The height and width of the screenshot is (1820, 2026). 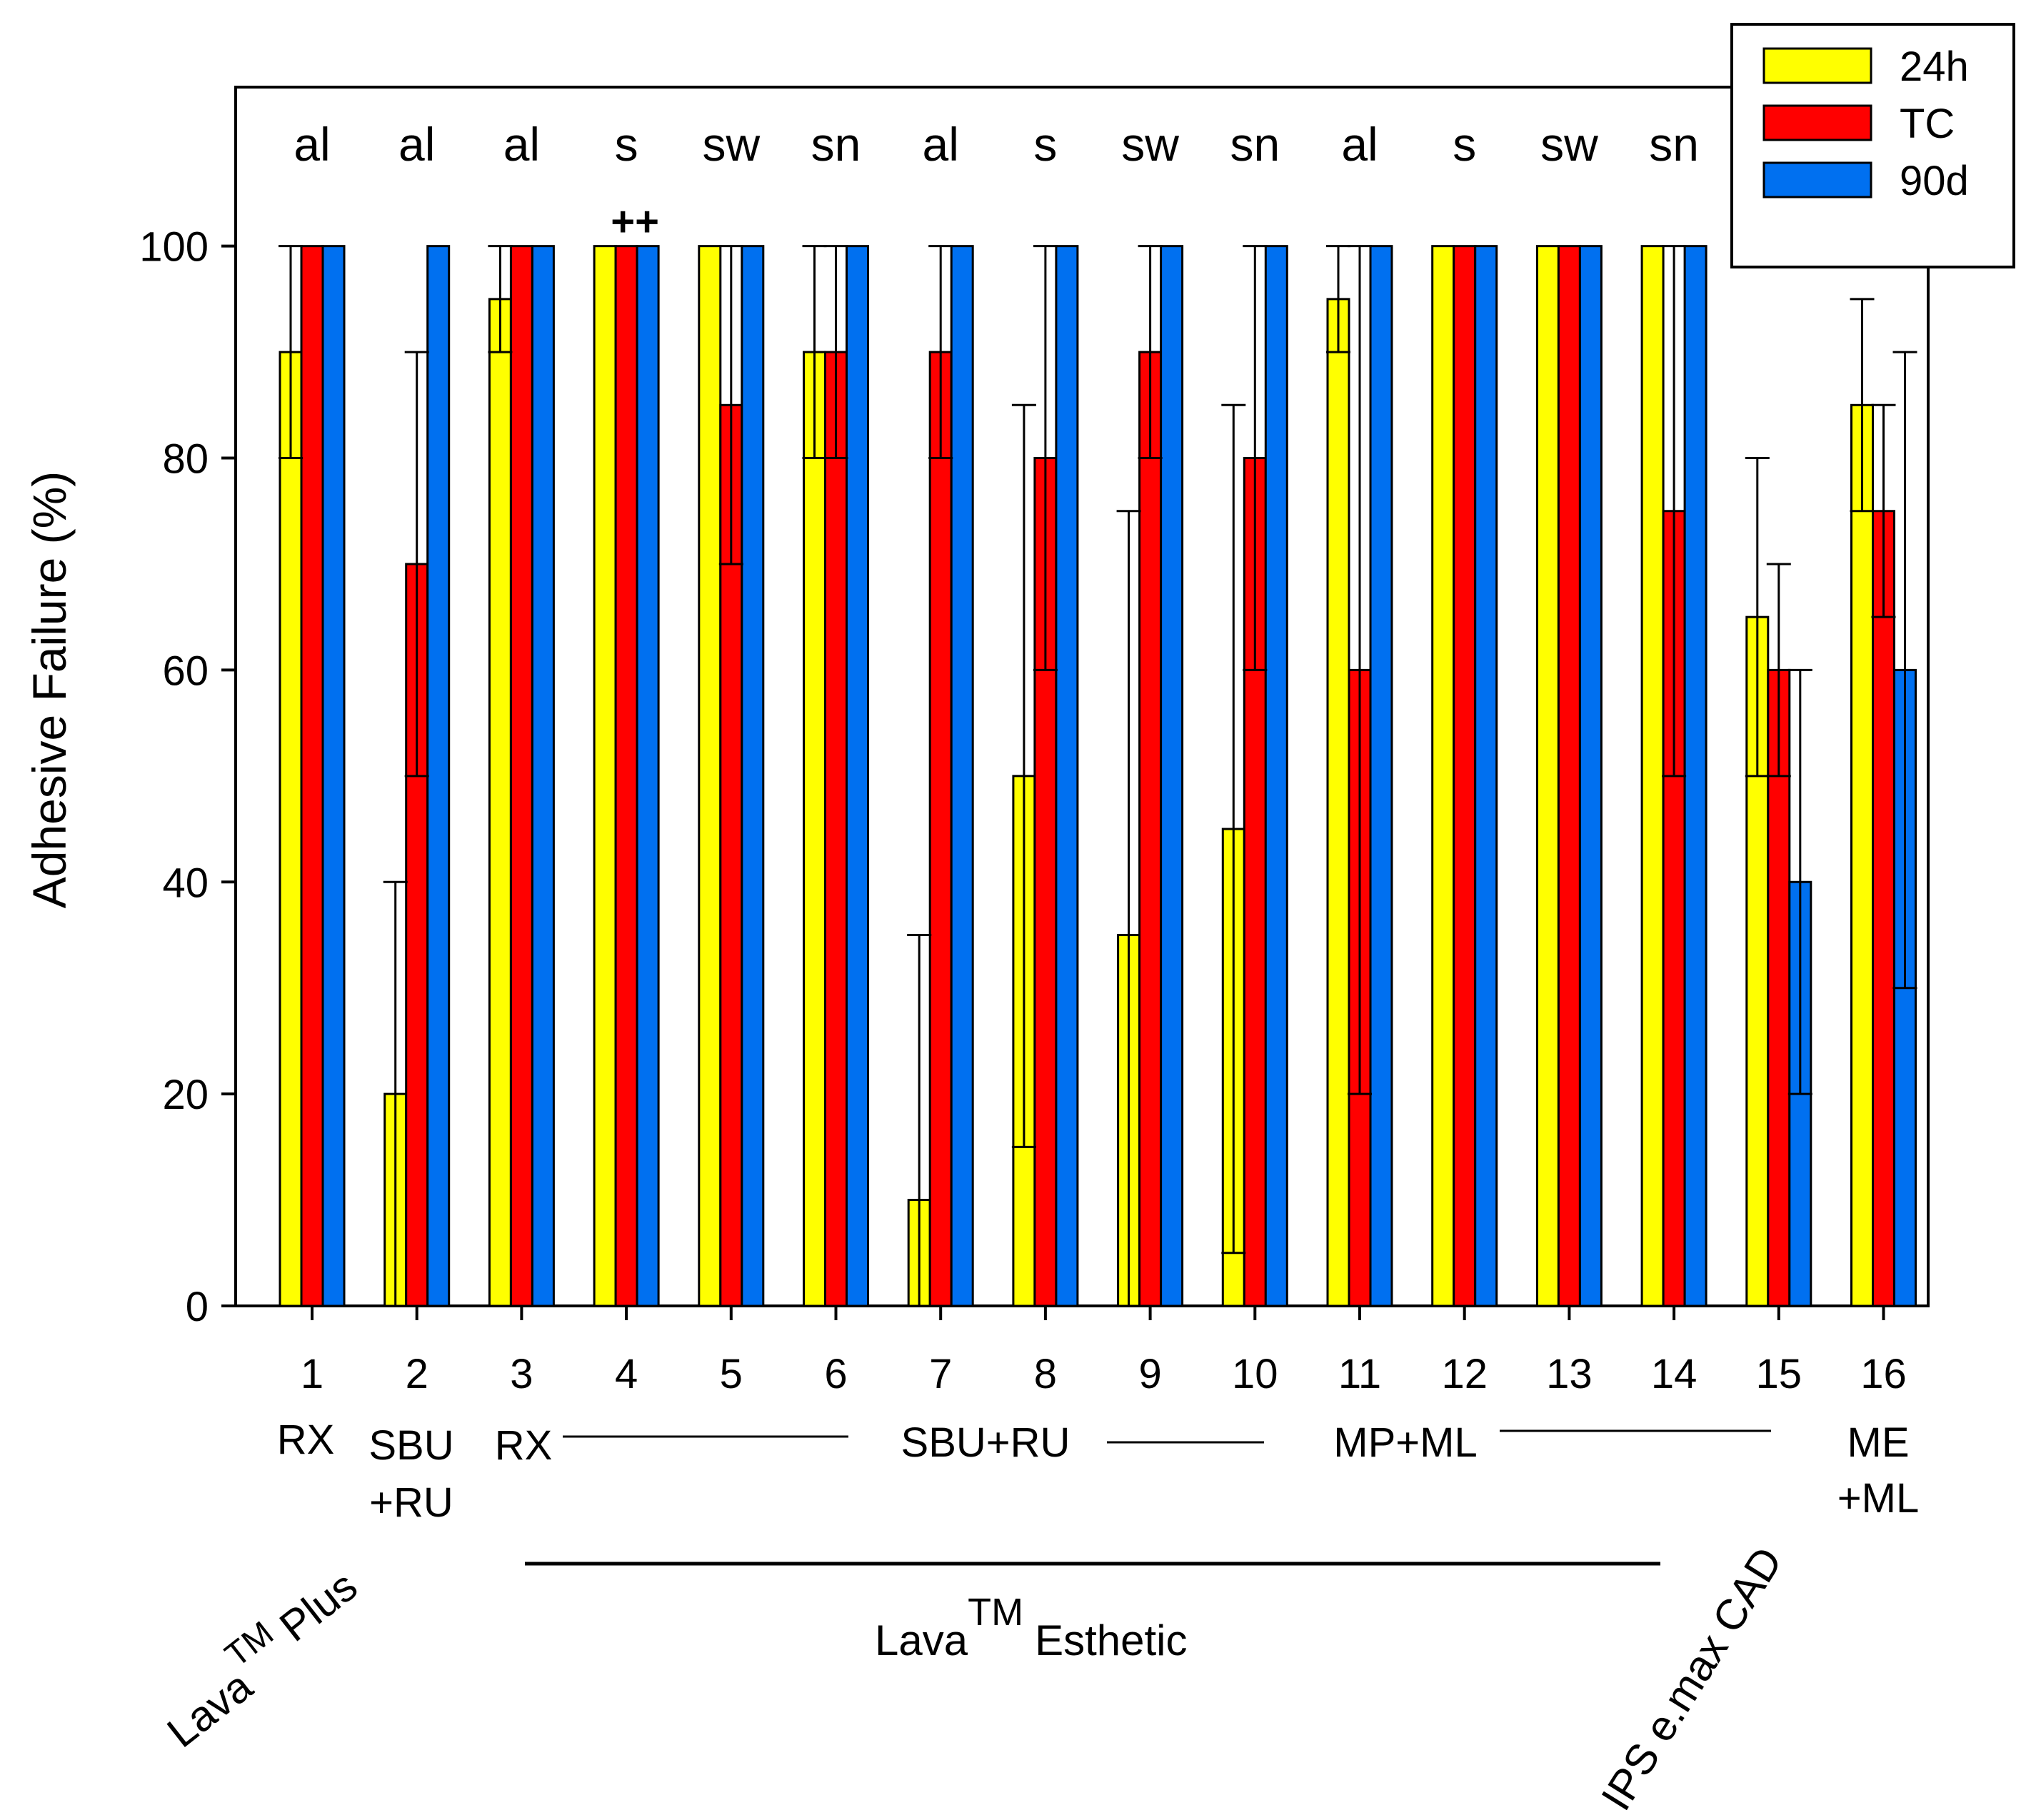 What do you see at coordinates (306, 1440) in the screenshot?
I see `group-label-cat1: RX` at bounding box center [306, 1440].